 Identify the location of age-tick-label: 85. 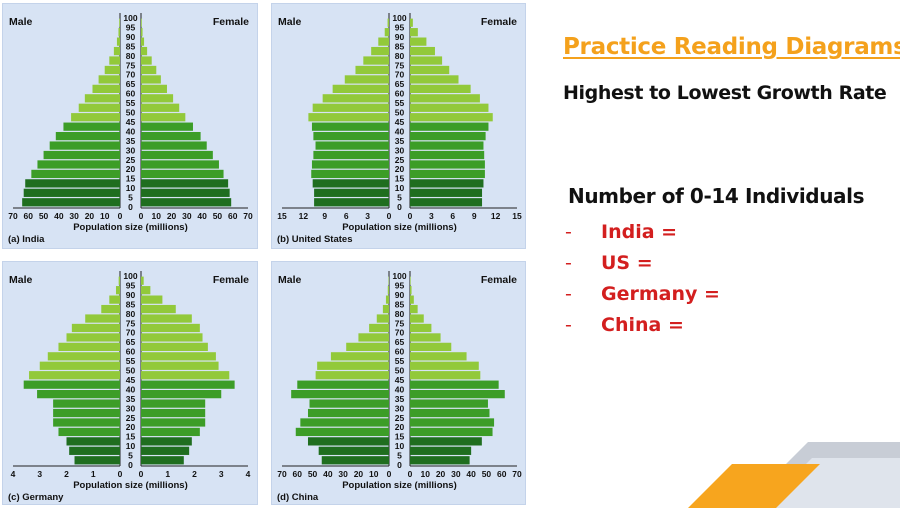
(131, 46).